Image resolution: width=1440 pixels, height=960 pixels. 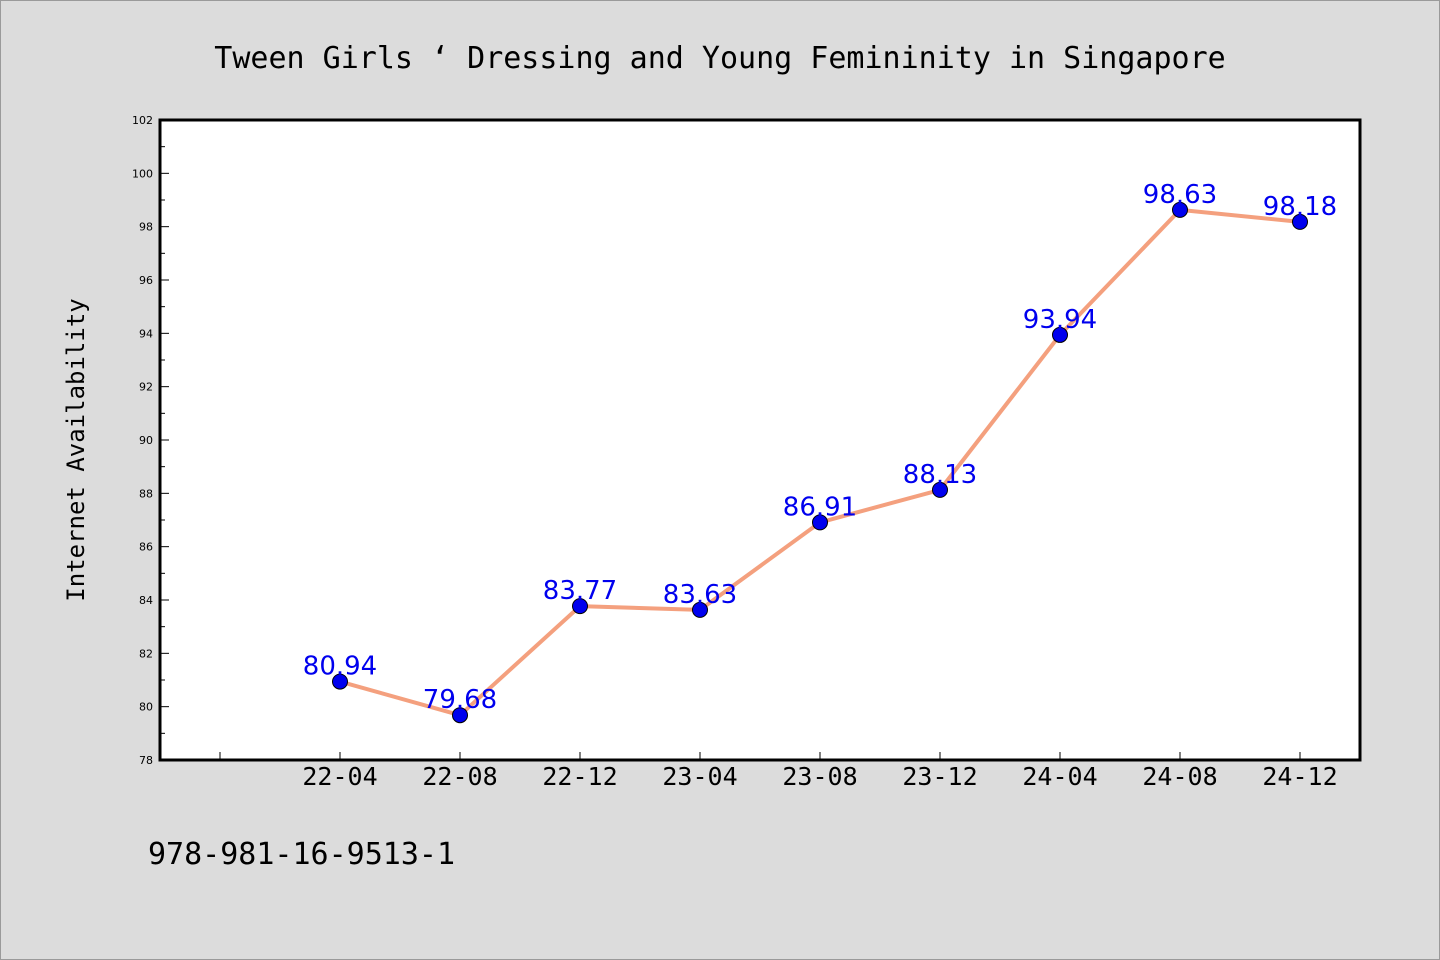 What do you see at coordinates (146, 707) in the screenshot?
I see `y-tick-label: 80` at bounding box center [146, 707].